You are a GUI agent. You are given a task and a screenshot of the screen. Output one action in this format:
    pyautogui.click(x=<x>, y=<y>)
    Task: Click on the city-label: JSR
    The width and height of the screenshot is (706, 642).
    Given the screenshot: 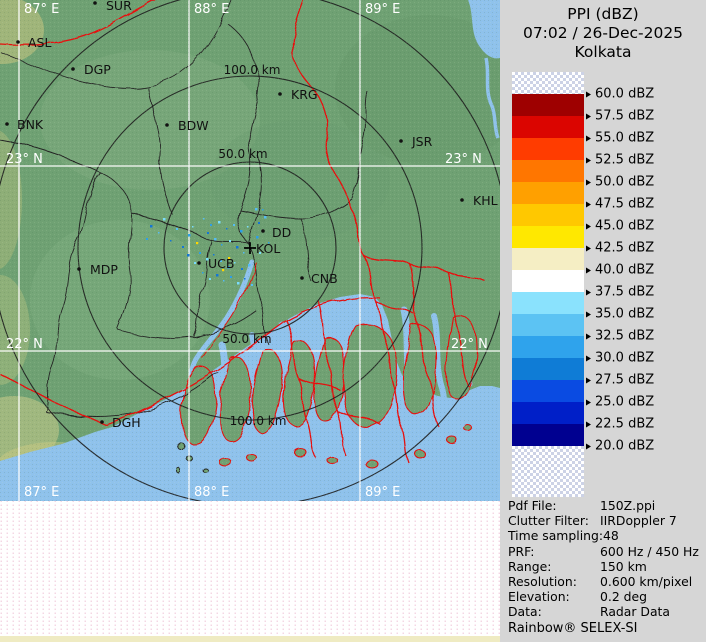 What is the action you would take?
    pyautogui.click(x=422, y=141)
    